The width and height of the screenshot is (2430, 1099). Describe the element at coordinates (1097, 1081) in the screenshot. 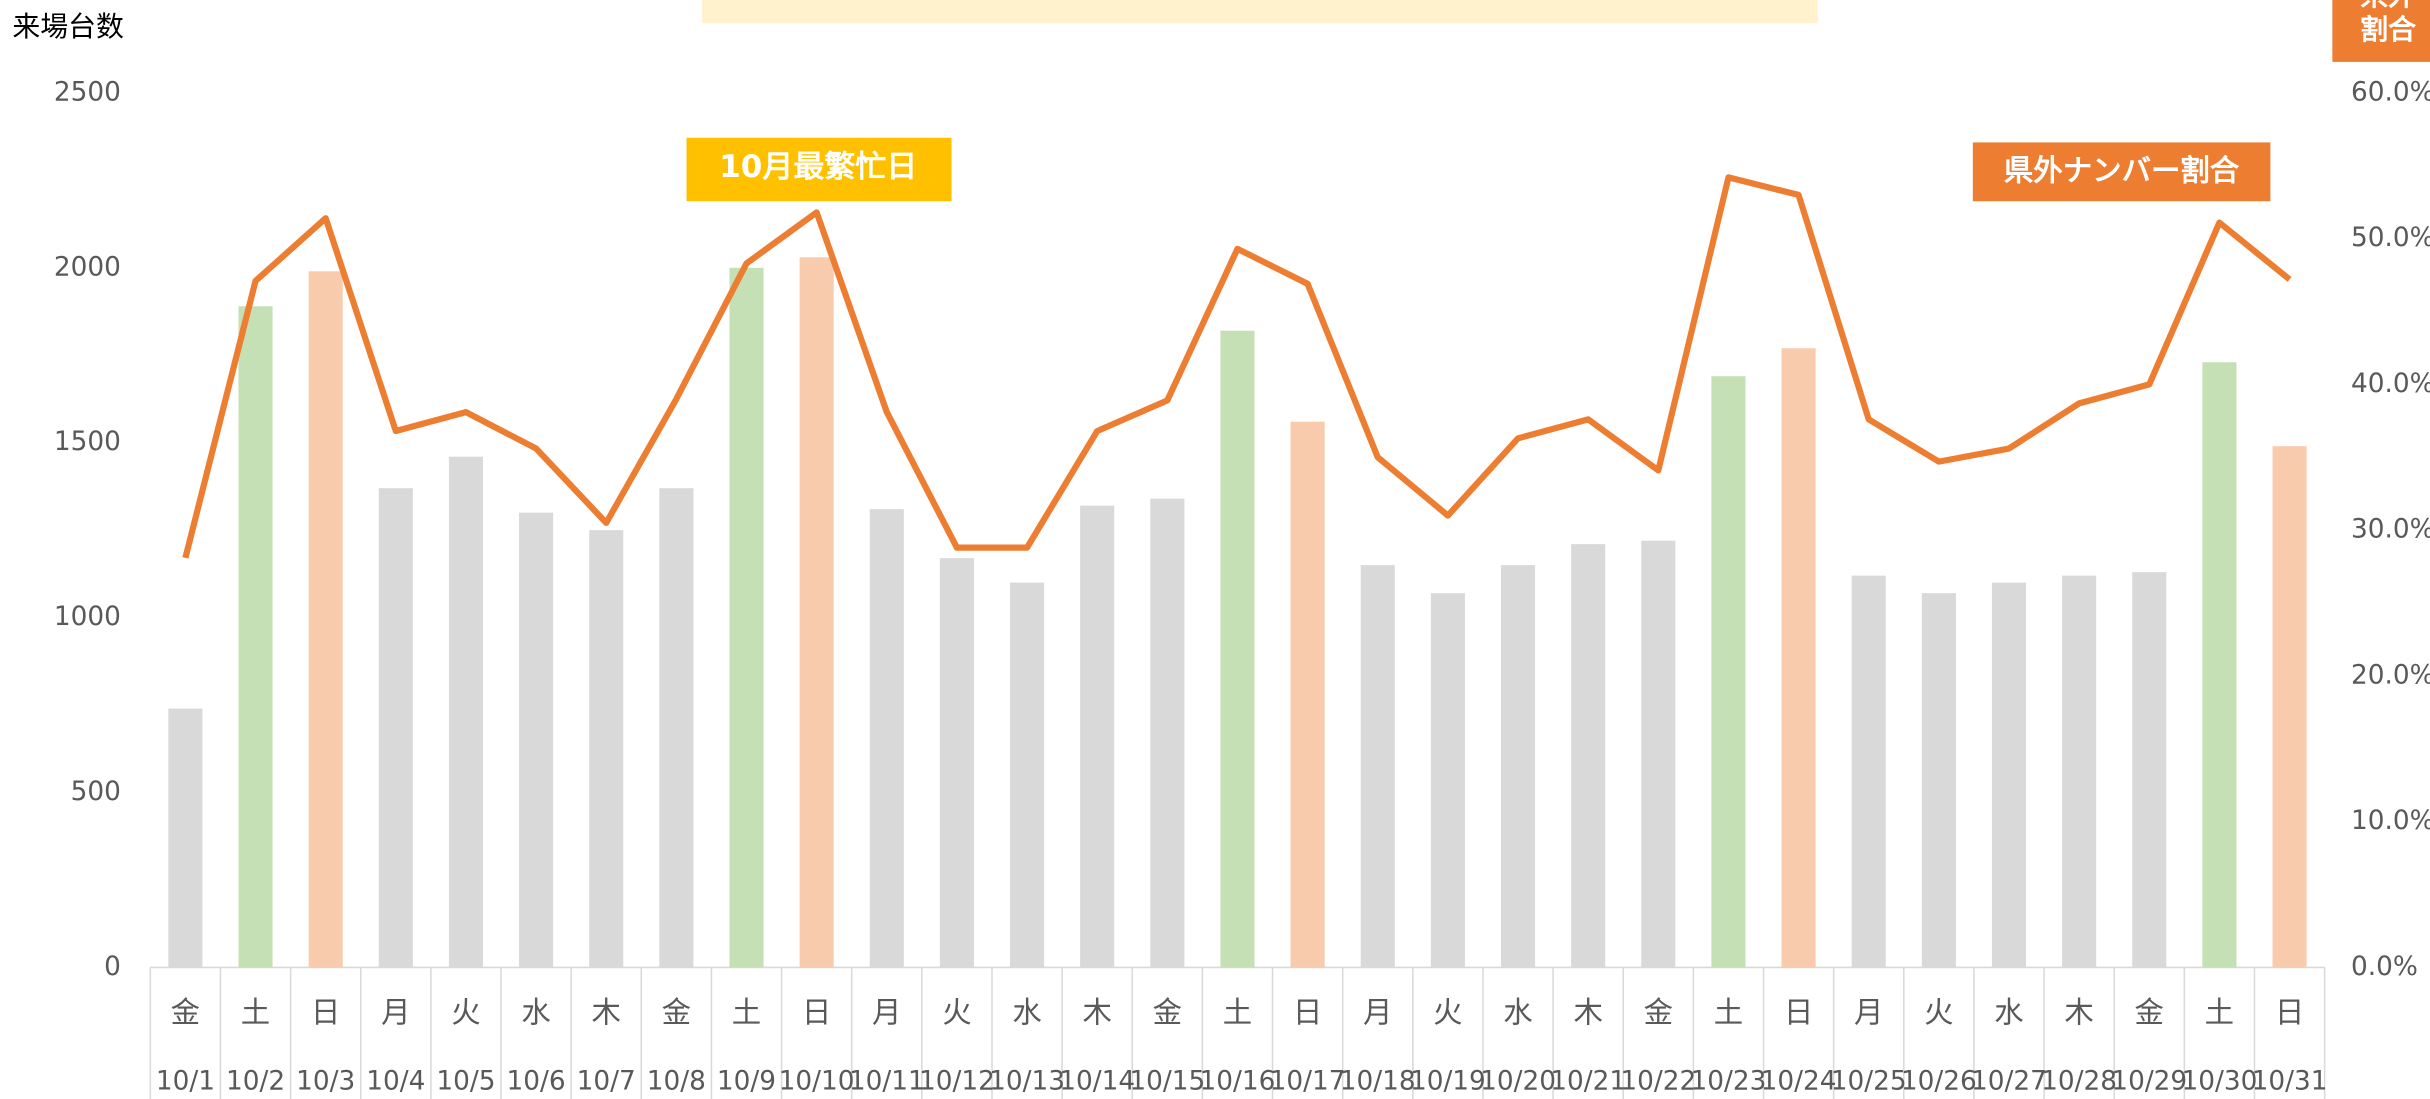

I see `x-tick-label: 10/14` at that location.